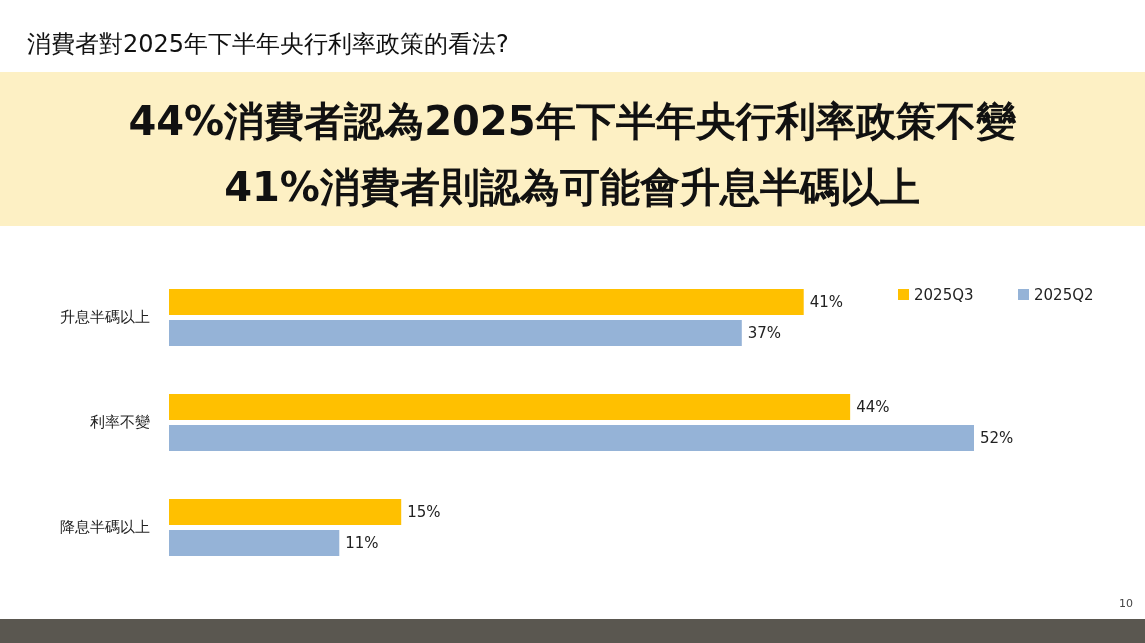 The height and width of the screenshot is (643, 1145). Describe the element at coordinates (105, 527) in the screenshot. I see `y-tick-label: 降息半碼以上` at that location.